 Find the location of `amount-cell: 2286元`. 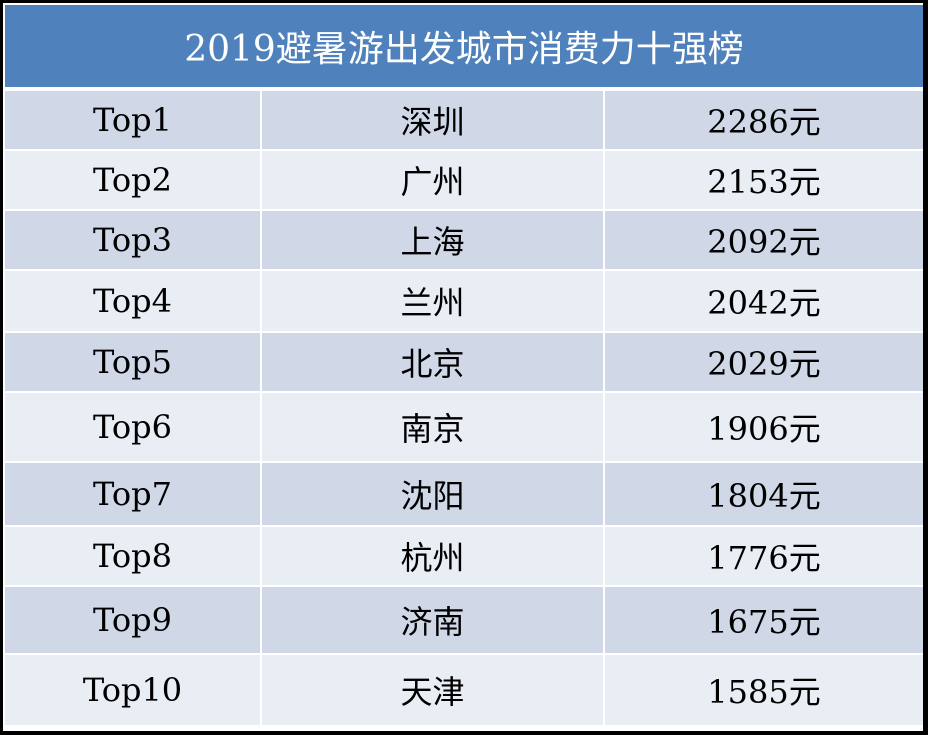

amount-cell: 2286元 is located at coordinates (764, 120).